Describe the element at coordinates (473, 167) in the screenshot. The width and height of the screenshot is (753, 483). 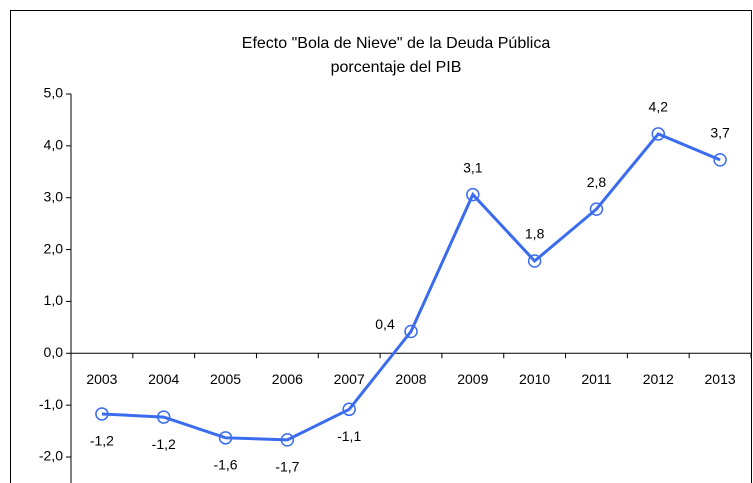
I see `data-label: 3,1` at that location.